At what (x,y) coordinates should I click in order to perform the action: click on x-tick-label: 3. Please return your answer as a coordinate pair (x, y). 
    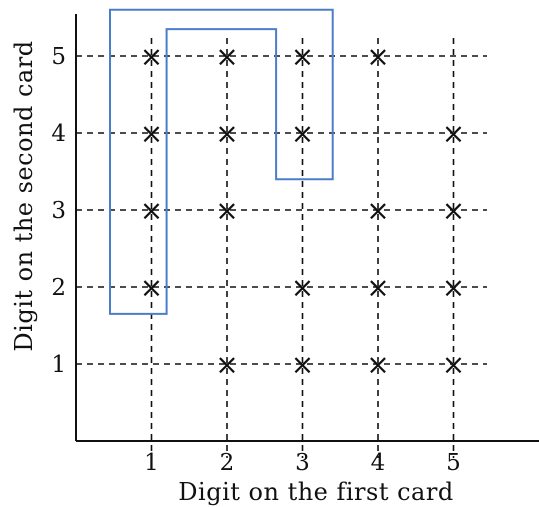
    Looking at the image, I should click on (302, 463).